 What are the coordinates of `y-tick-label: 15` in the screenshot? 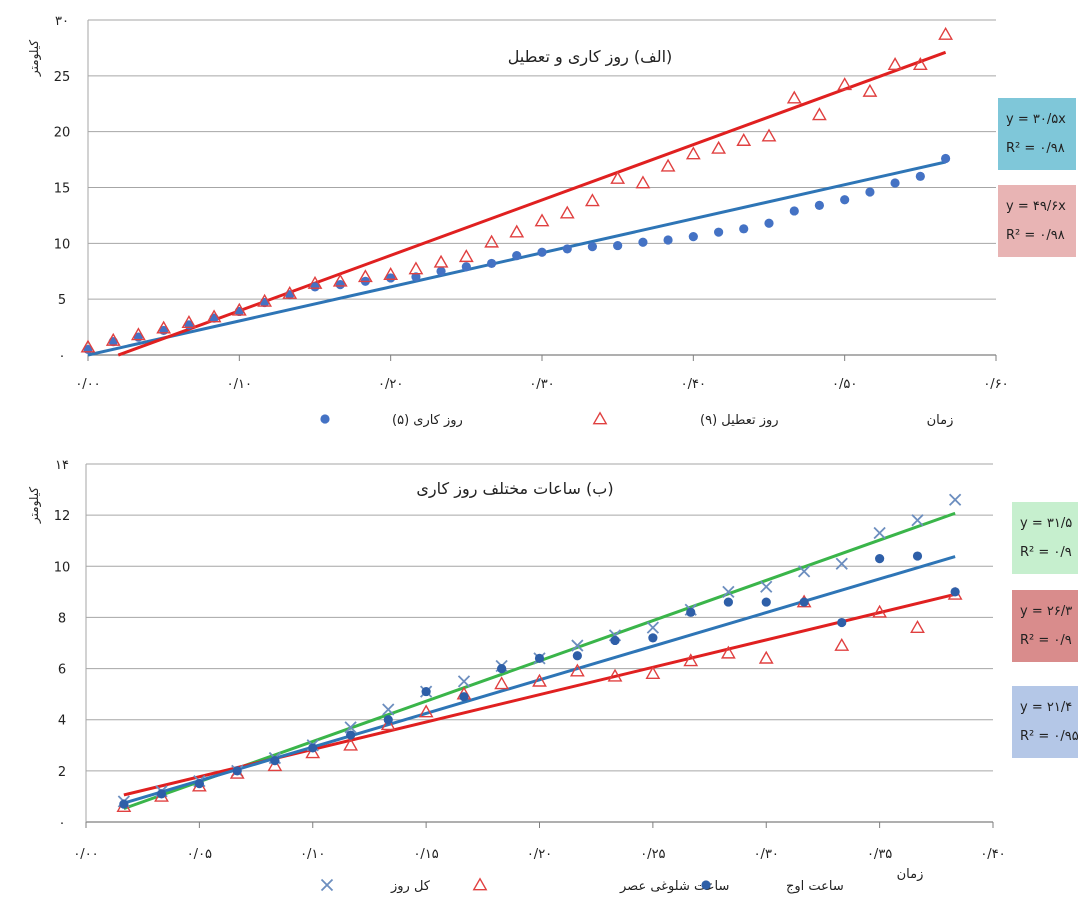 It's located at (62, 189).